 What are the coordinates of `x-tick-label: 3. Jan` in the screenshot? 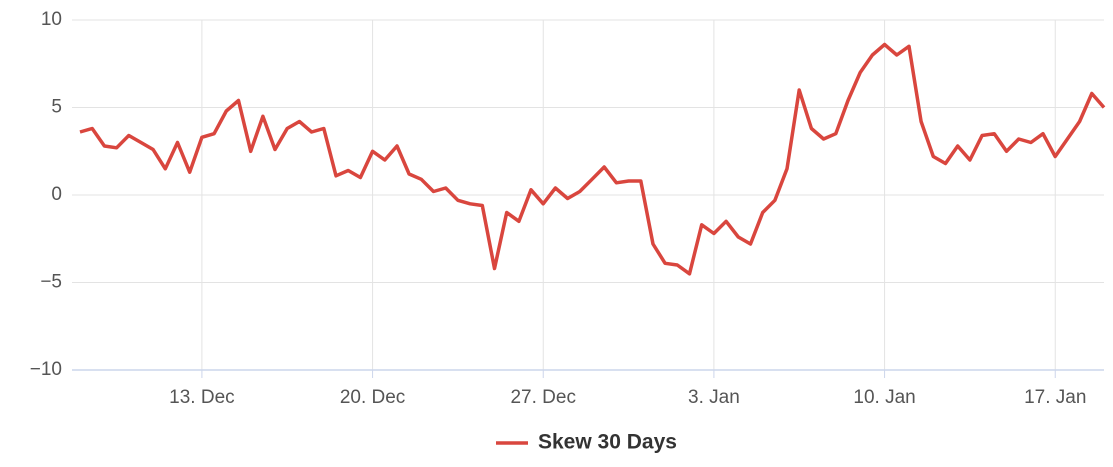 It's located at (714, 397).